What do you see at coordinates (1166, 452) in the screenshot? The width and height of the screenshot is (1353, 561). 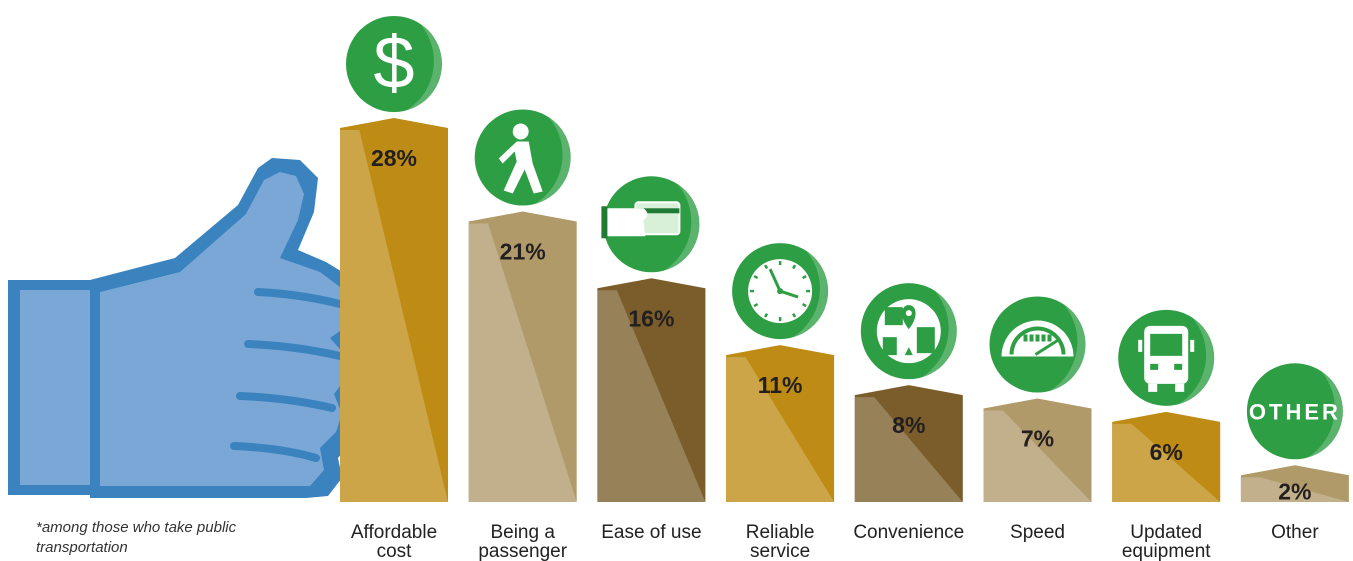 I see `bar-value-label-6: 6%` at bounding box center [1166, 452].